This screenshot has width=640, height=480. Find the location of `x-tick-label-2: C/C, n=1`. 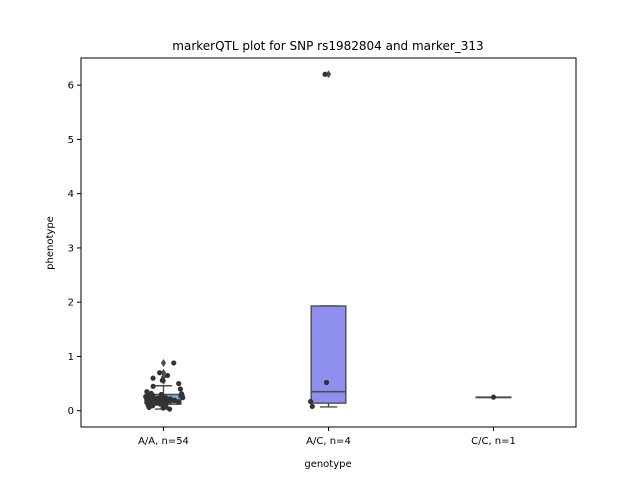

x-tick-label-2: C/C, n=1 is located at coordinates (493, 441).